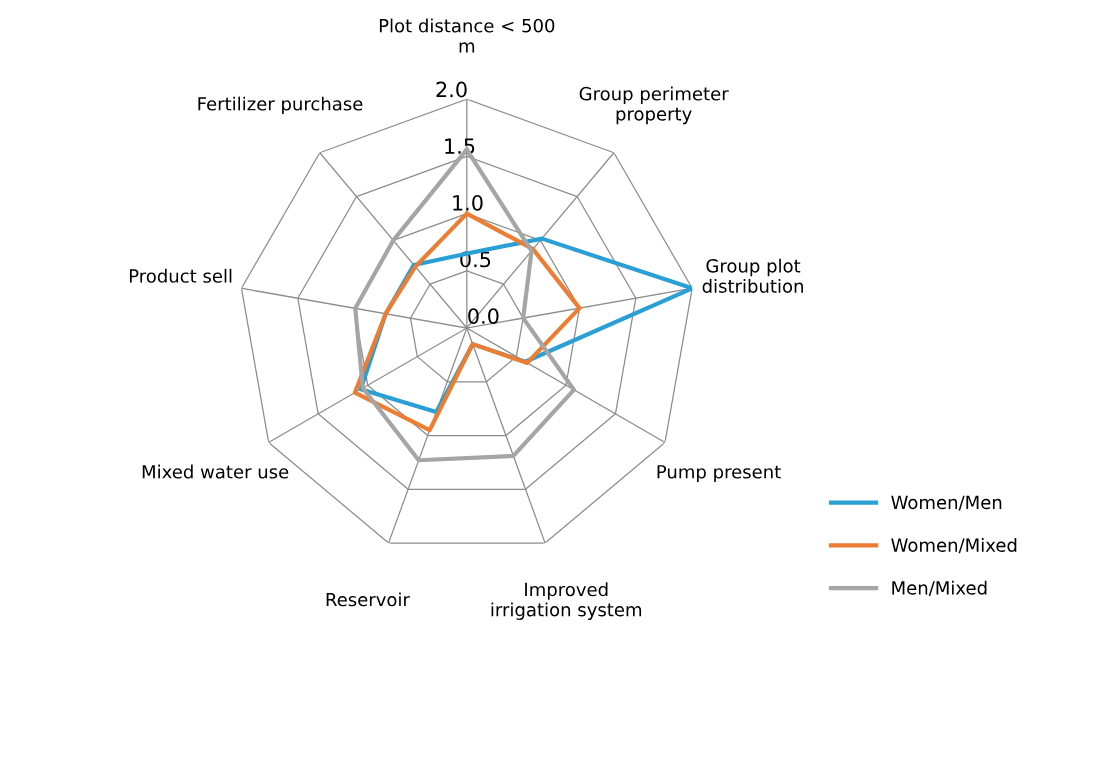 The width and height of the screenshot is (1101, 781). I want to click on legend-label: Women/Mixed, so click(954, 545).